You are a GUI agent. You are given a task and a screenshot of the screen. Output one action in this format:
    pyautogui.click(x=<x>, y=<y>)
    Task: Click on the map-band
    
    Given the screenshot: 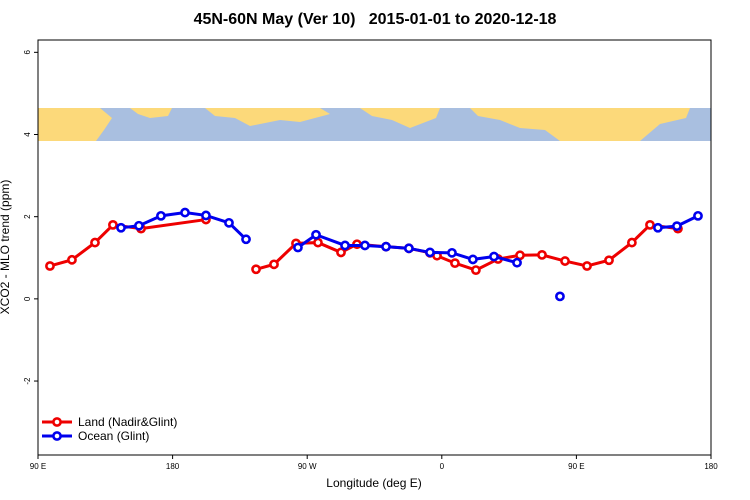 What is the action you would take?
    pyautogui.click(x=374, y=124)
    